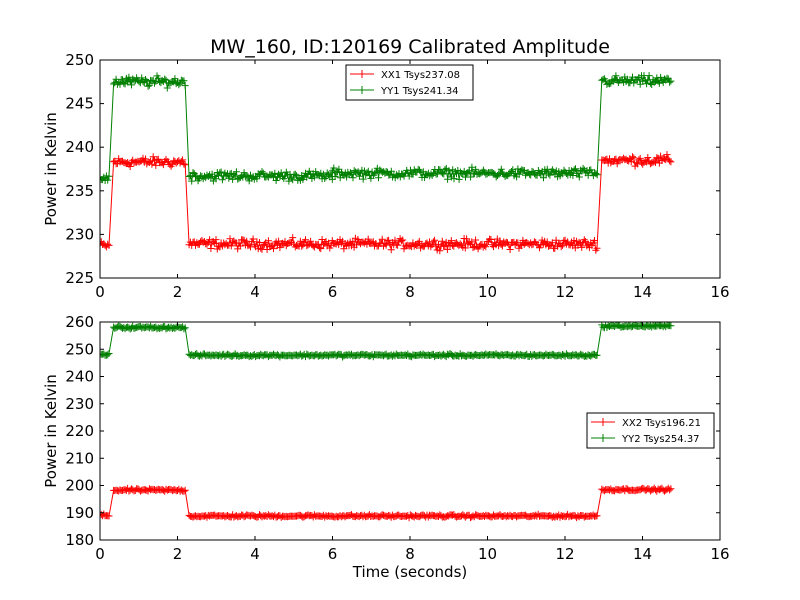 This screenshot has height=600, width=800. What do you see at coordinates (79, 513) in the screenshot?
I see `y-tick-label: 190` at bounding box center [79, 513].